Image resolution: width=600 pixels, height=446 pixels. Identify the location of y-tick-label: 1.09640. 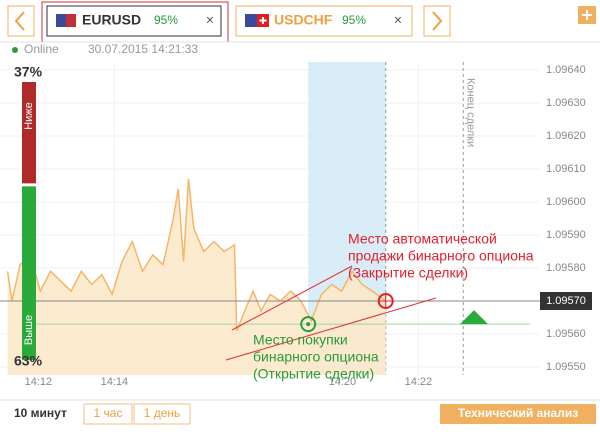
(566, 70).